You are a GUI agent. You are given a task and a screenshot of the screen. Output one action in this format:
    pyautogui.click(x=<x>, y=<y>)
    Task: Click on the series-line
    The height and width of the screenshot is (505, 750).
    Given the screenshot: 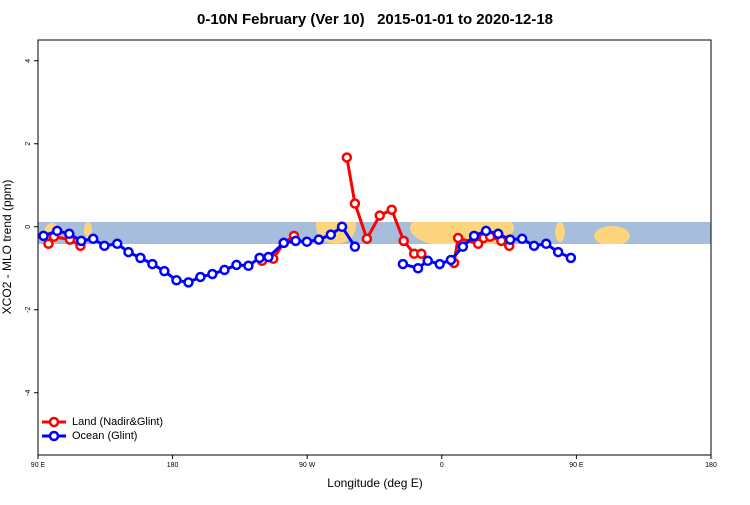 What is the action you would take?
    pyautogui.click(x=279, y=210)
    